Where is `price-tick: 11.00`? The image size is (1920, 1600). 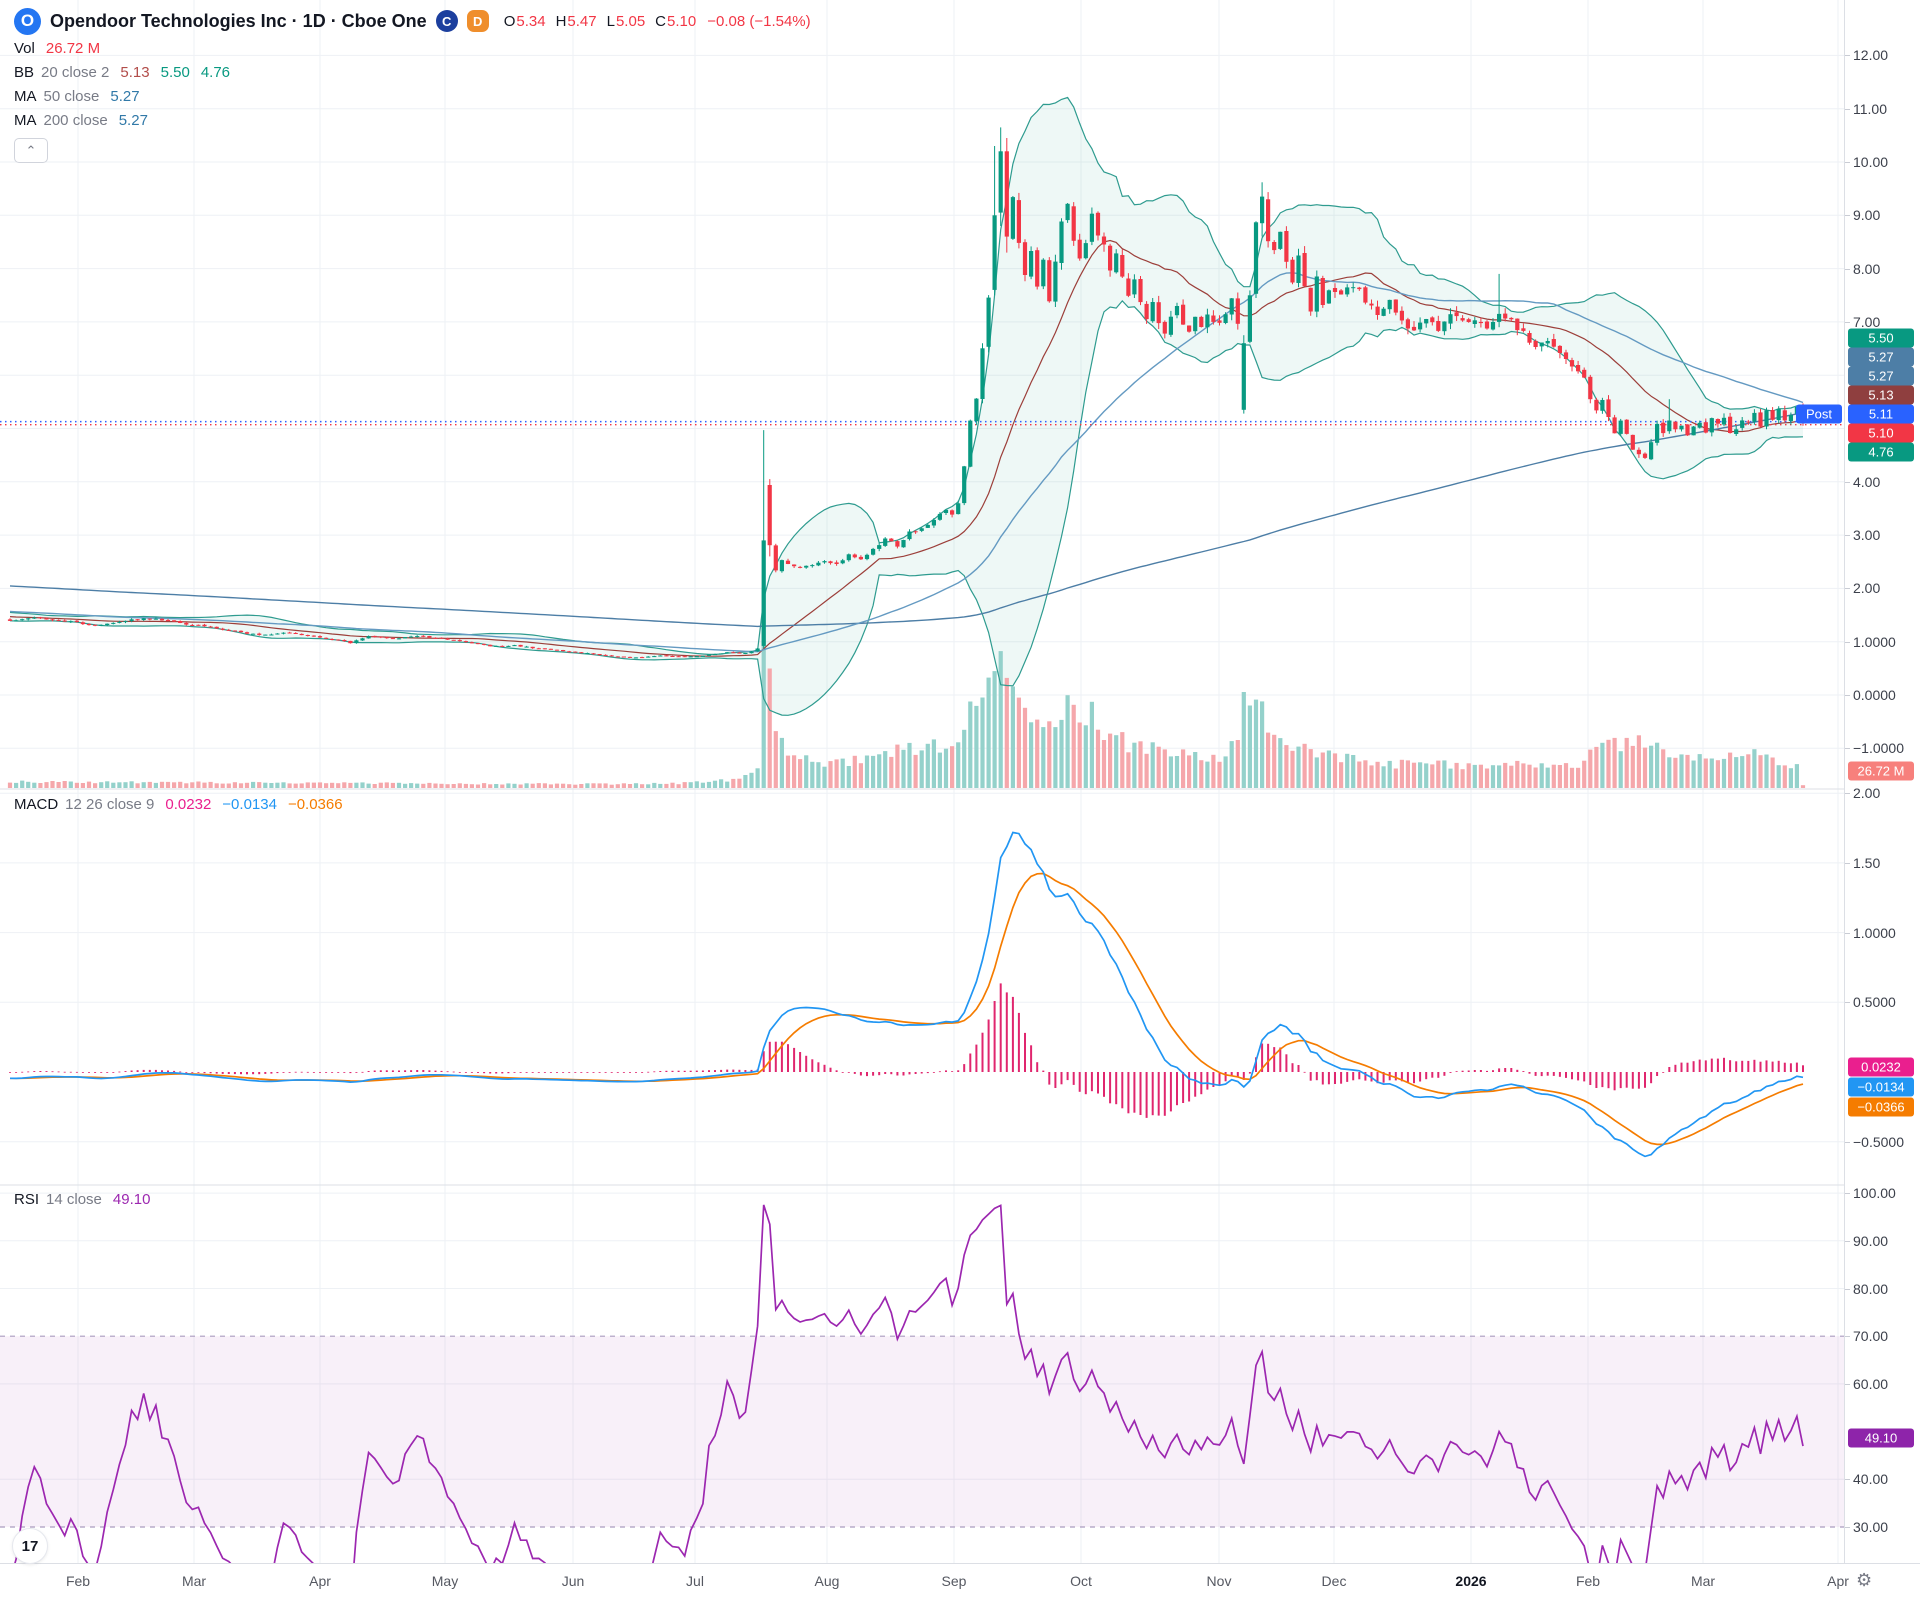 price-tick: 11.00 is located at coordinates (1870, 108).